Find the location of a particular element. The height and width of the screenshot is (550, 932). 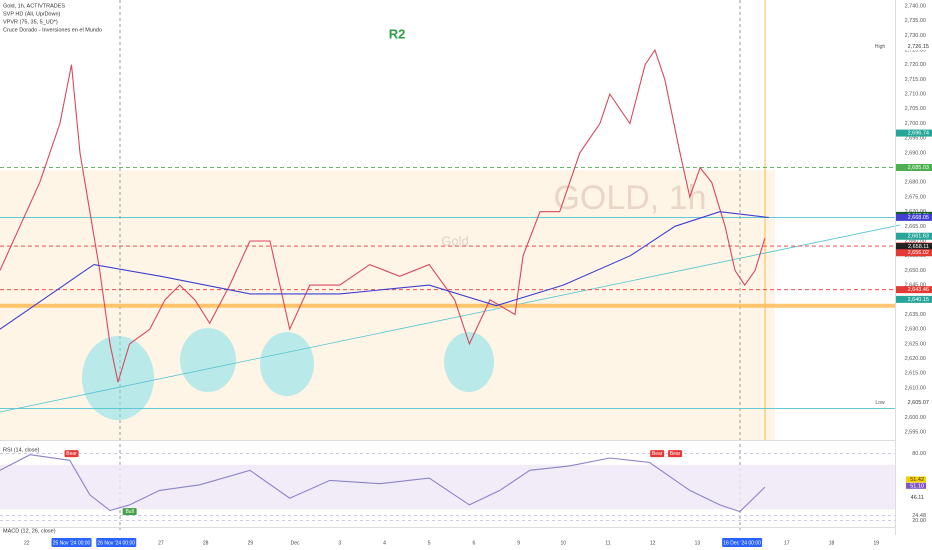

rsi-title: RSI (14, close) is located at coordinates (21, 450).